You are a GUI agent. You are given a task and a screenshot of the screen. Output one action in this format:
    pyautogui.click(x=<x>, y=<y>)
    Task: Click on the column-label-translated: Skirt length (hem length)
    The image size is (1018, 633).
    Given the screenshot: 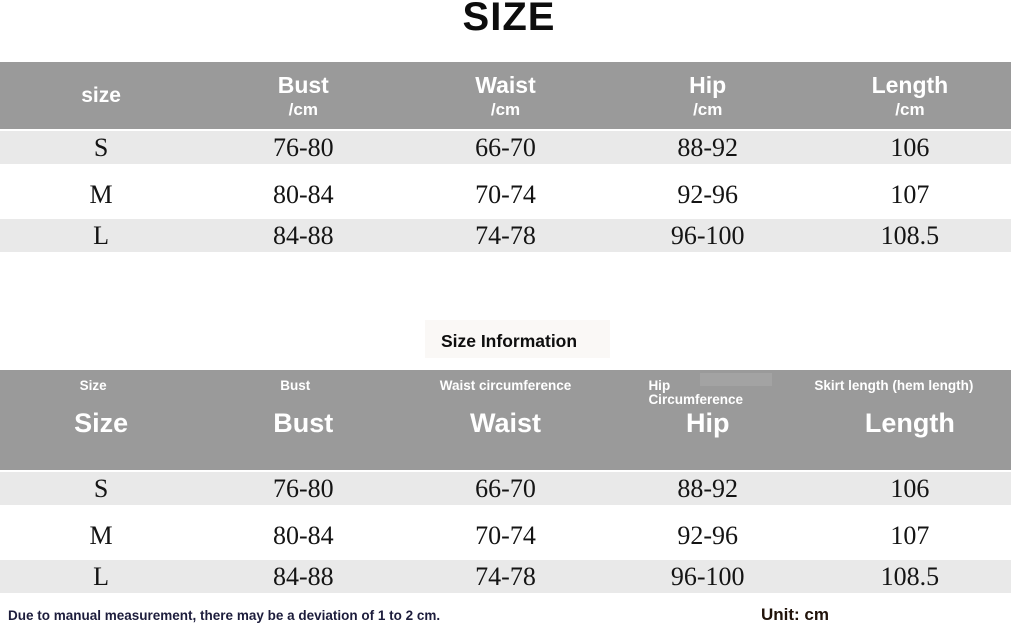 What is the action you would take?
    pyautogui.click(x=894, y=385)
    